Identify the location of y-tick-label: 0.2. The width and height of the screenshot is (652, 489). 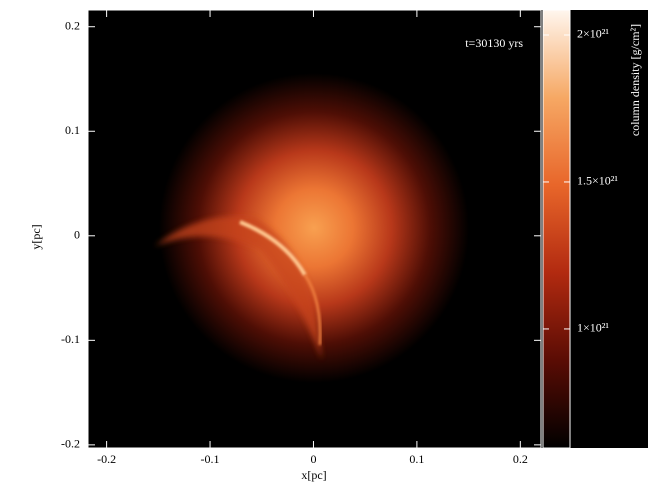
(72, 25).